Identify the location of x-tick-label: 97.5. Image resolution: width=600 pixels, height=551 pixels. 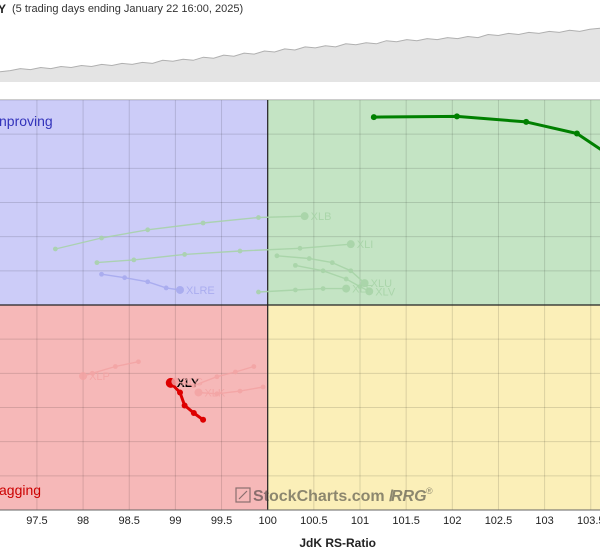
(36, 521).